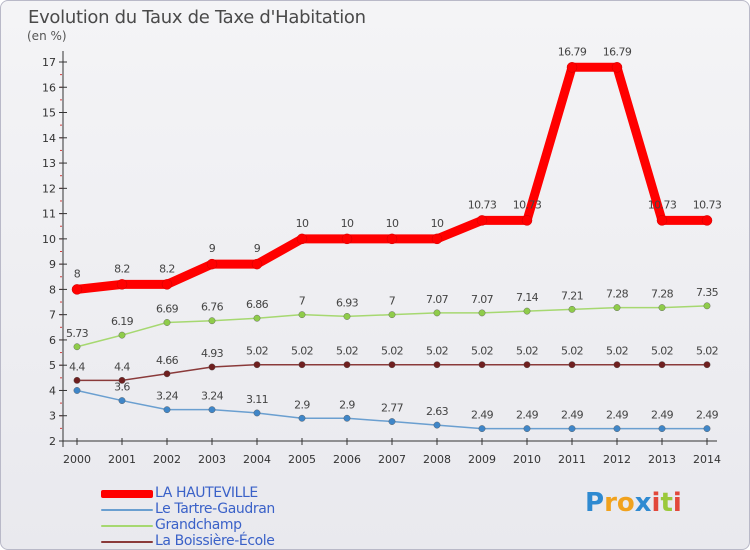  I want to click on y-tick-label: 9, so click(52, 264).